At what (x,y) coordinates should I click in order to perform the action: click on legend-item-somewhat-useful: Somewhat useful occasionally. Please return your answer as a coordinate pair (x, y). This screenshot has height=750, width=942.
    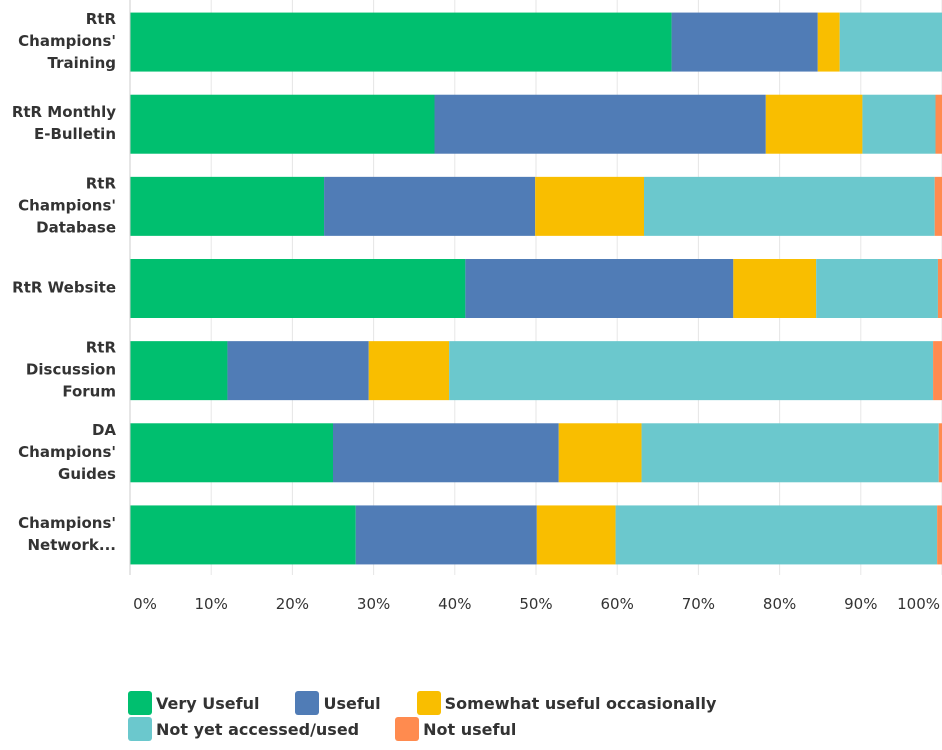
    Looking at the image, I should click on (566, 703).